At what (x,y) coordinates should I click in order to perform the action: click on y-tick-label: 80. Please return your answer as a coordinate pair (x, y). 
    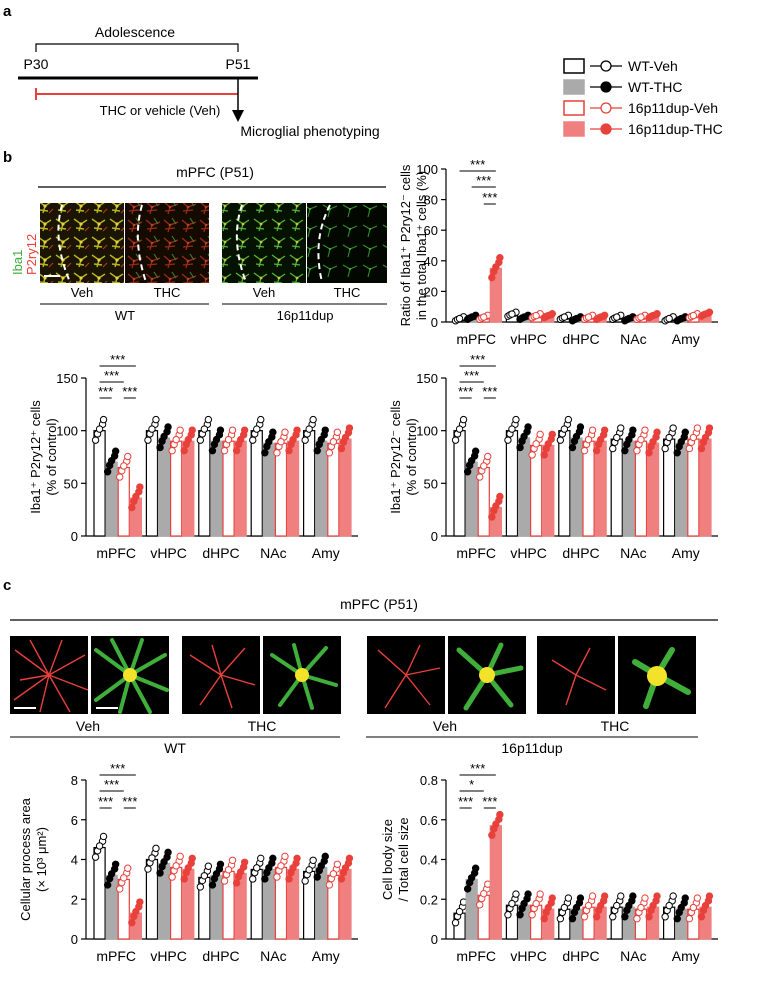
    Looking at the image, I should click on (431, 200).